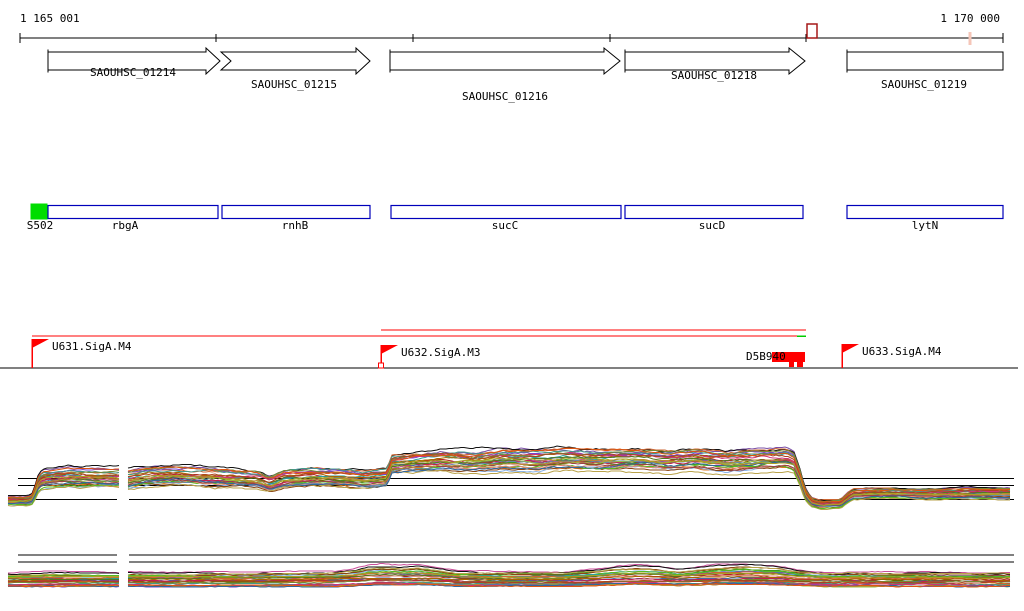  What do you see at coordinates (441, 352) in the screenshot?
I see `tss-flag-label: U632.SigA.M3` at bounding box center [441, 352].